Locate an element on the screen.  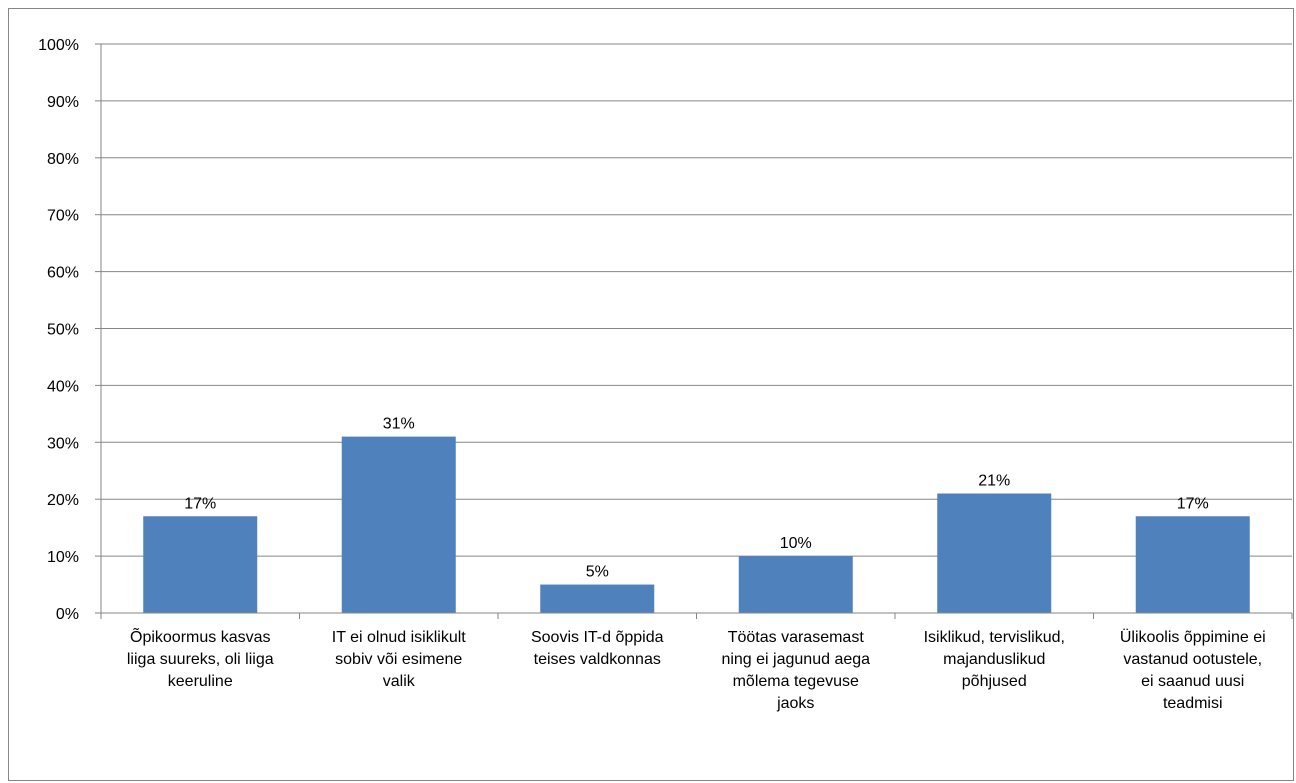
category-label-line: sobiv või esimene is located at coordinates (398, 659).